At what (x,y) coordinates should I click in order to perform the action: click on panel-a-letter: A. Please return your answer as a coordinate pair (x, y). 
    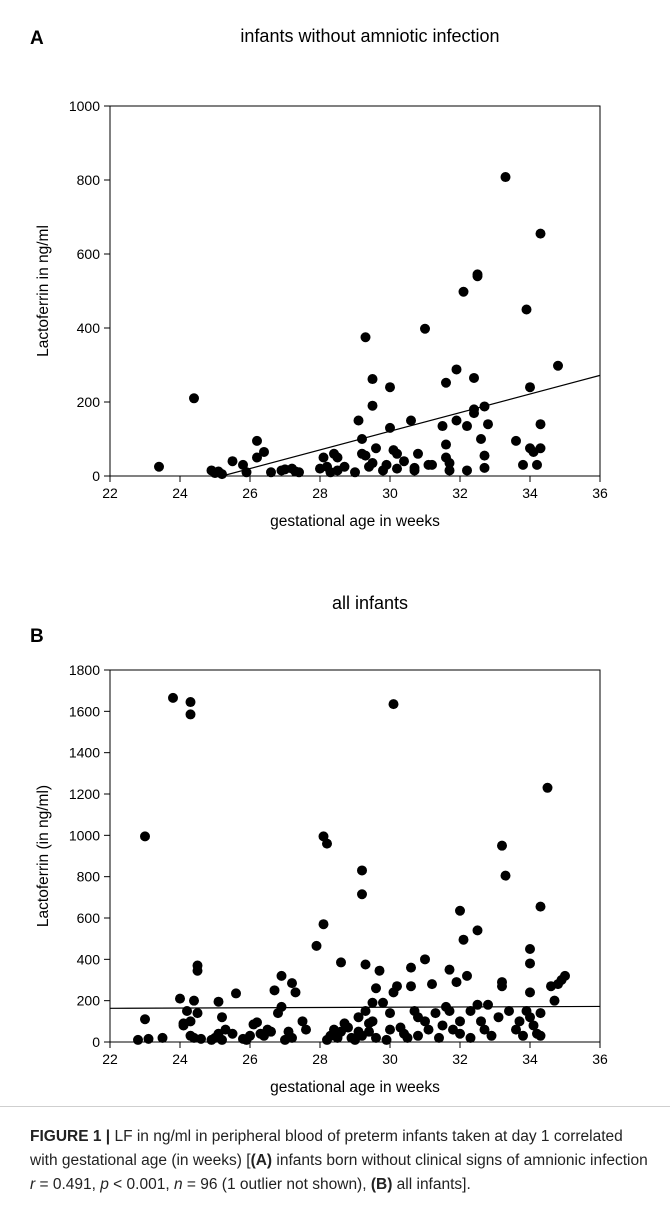
    Looking at the image, I should click on (37, 38).